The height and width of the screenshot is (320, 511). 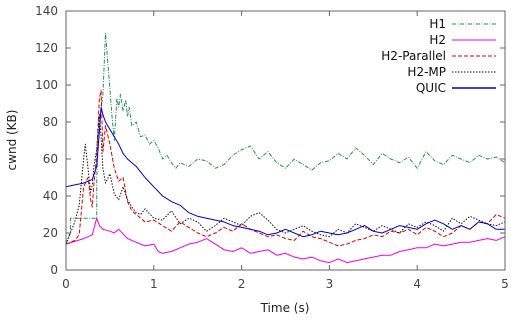 I want to click on y-tick-label: 100, so click(x=46, y=85).